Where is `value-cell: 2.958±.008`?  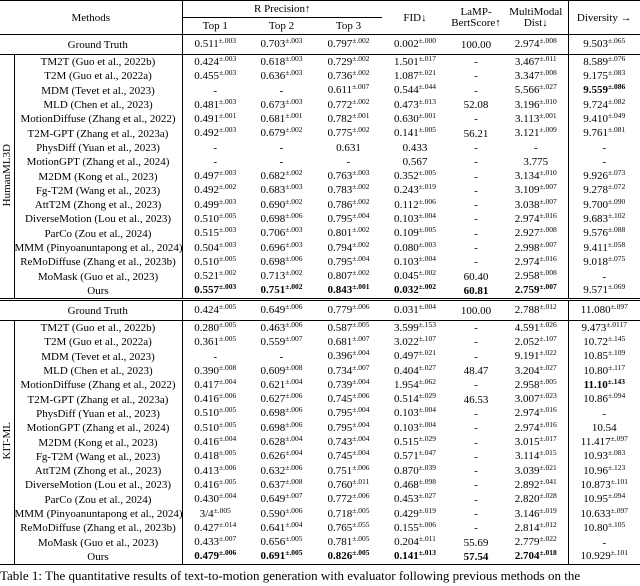
value-cell: 2.958±.008 is located at coordinates (536, 276).